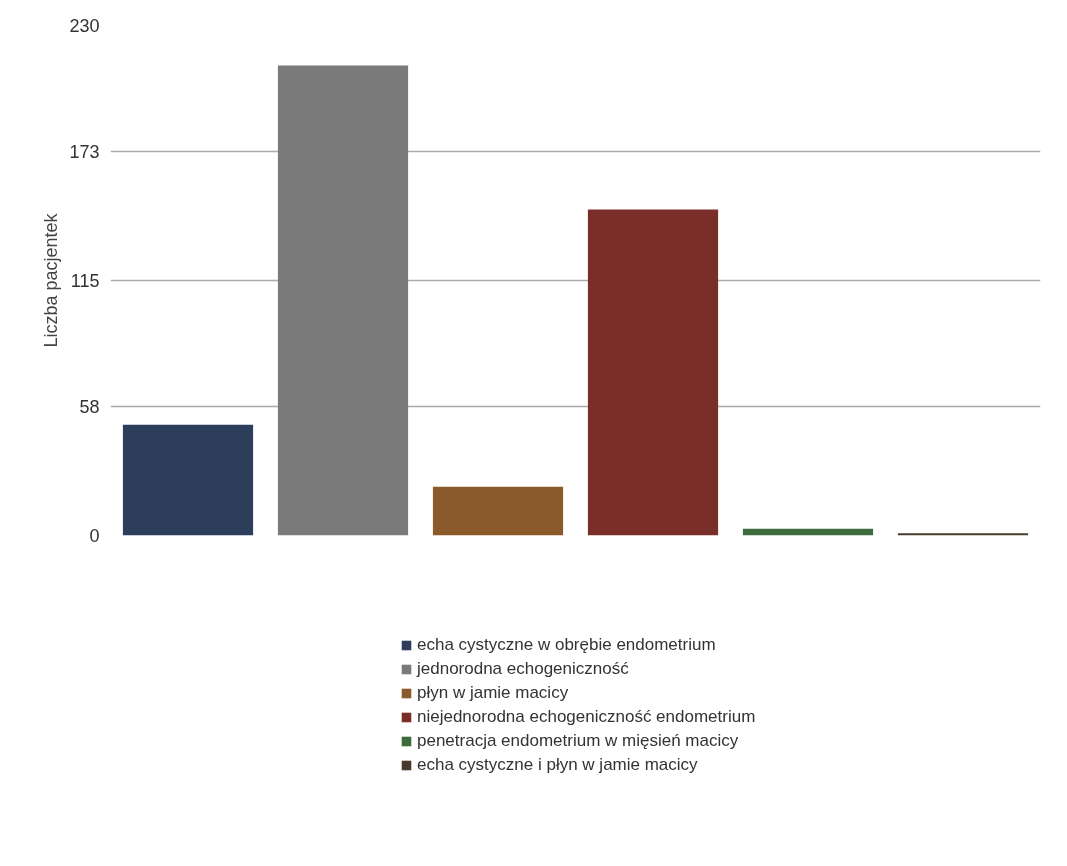 The image size is (1067, 866). I want to click on y-tick-label: 230, so click(84, 26).